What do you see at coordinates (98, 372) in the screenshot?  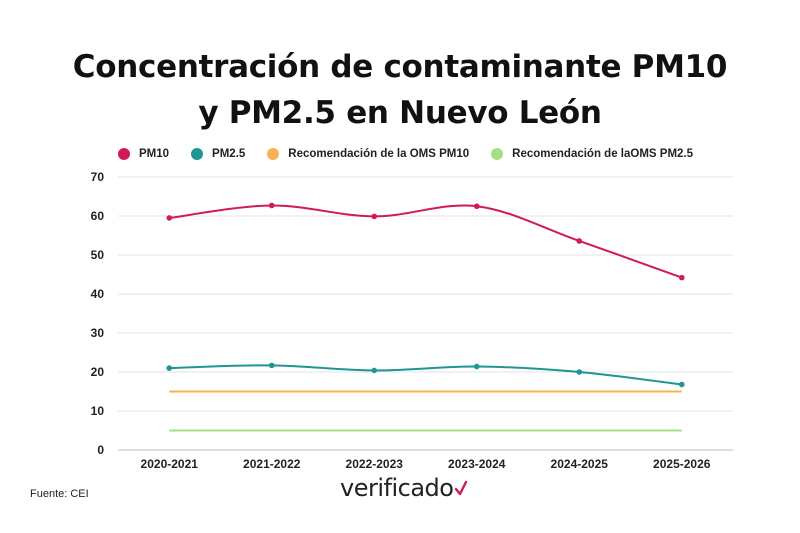 I see `y-tick-label: 20` at bounding box center [98, 372].